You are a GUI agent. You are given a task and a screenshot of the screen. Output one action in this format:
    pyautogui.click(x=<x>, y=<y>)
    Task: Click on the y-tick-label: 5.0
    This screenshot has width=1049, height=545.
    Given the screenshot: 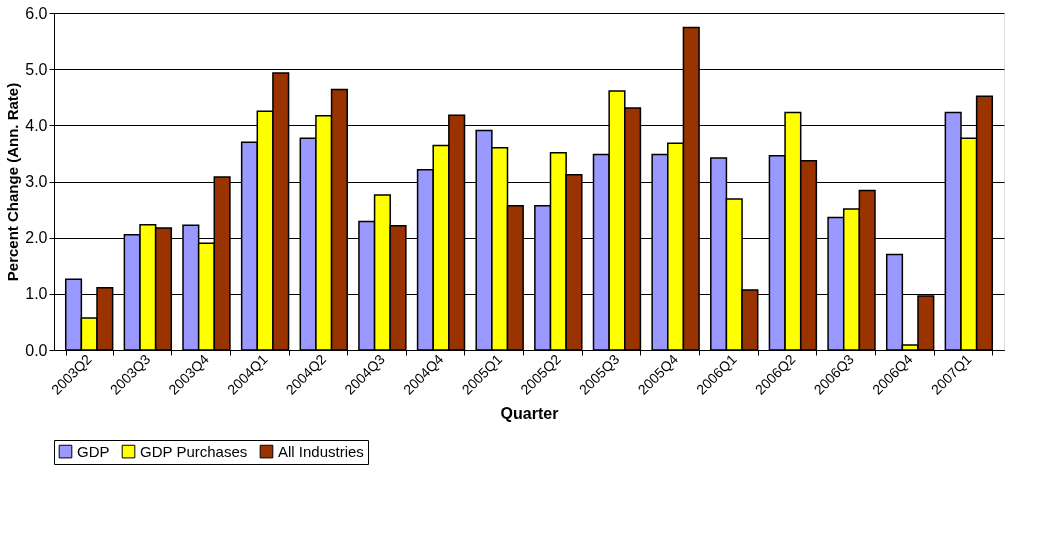 What is the action you would take?
    pyautogui.click(x=36, y=69)
    